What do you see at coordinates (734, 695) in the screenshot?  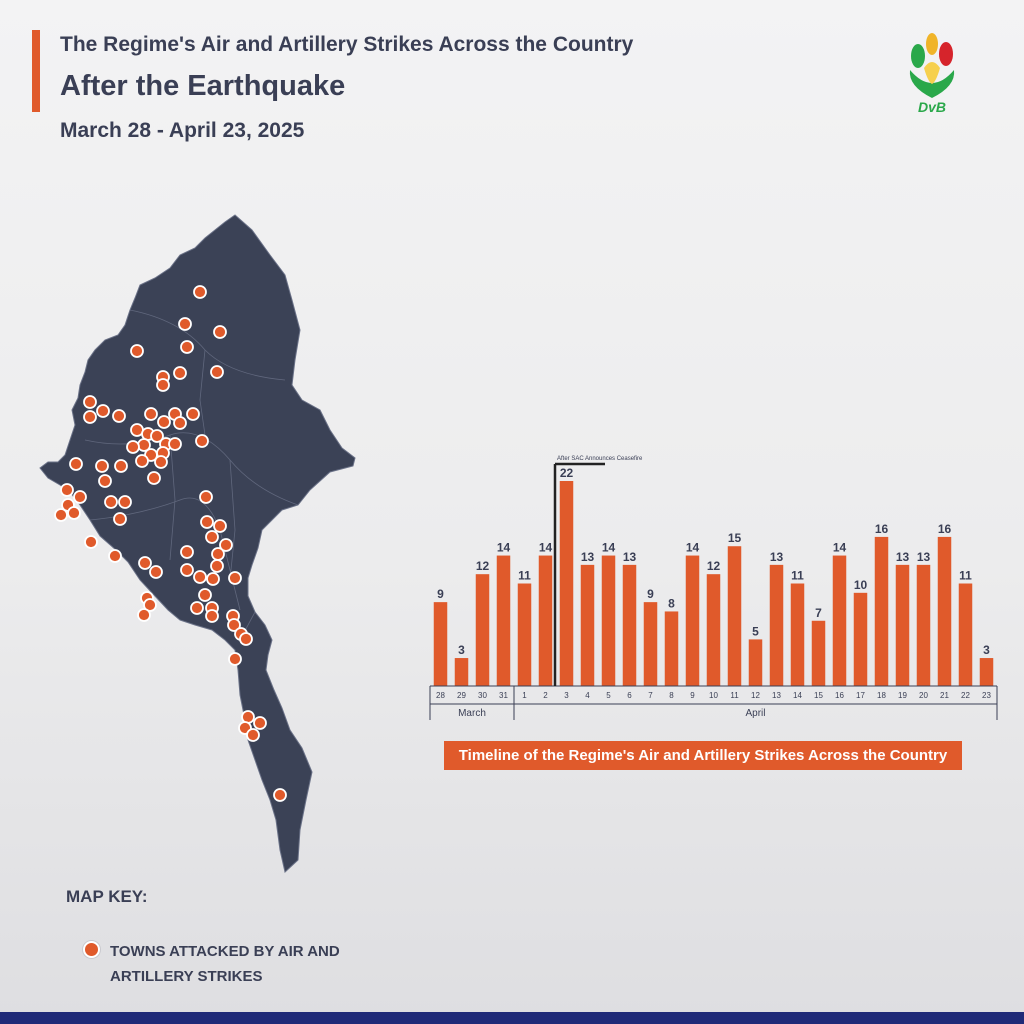 I see `tick-label: 11` at bounding box center [734, 695].